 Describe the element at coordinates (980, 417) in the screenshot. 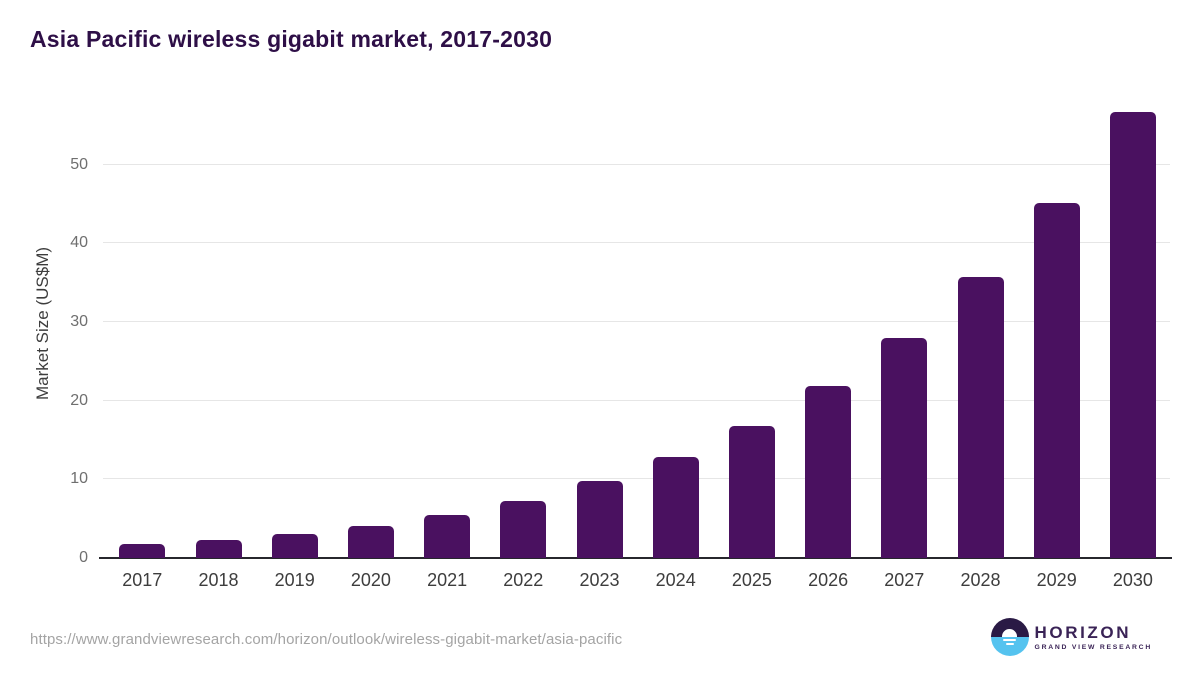

I see `bar-2028` at that location.